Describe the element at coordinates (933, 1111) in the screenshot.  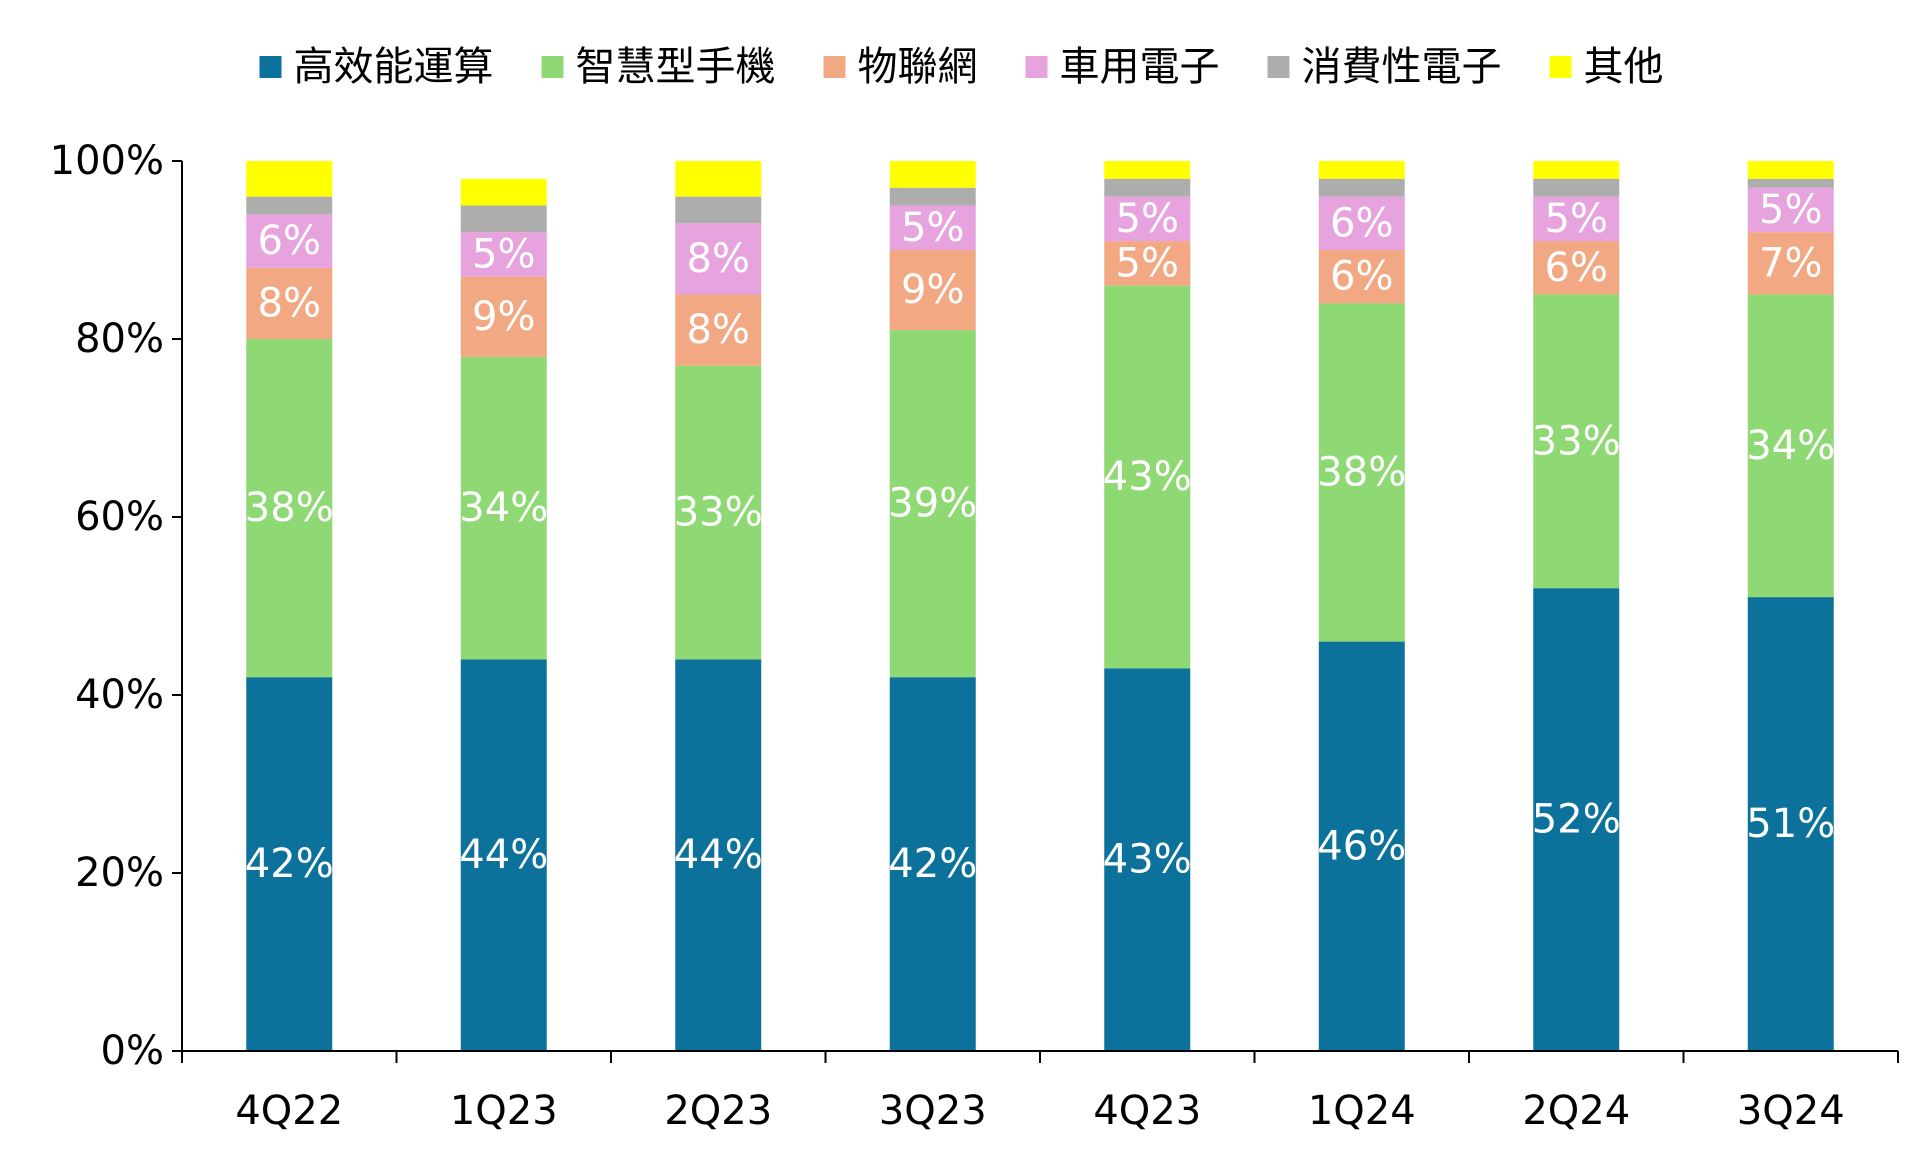
I see `x-tick-label: 3Q23` at that location.